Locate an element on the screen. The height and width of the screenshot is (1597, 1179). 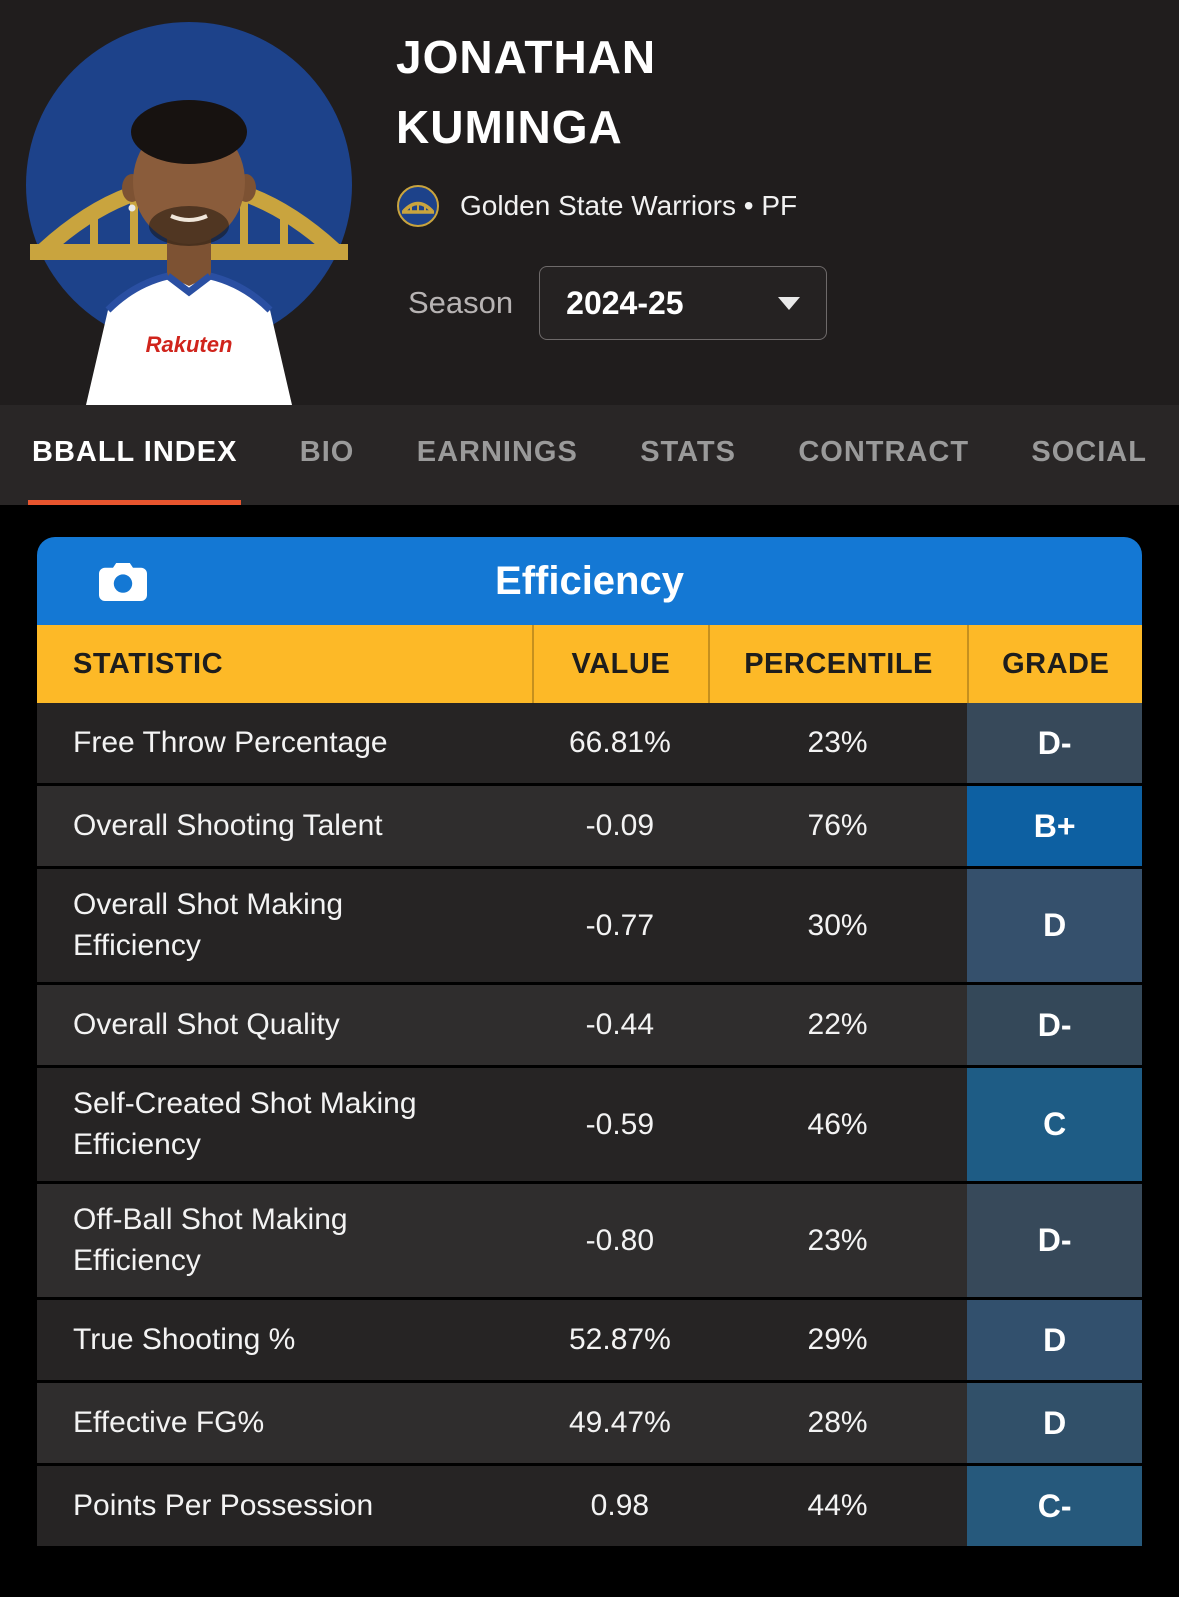
tab-contract: CONTRACT is located at coordinates (884, 452).